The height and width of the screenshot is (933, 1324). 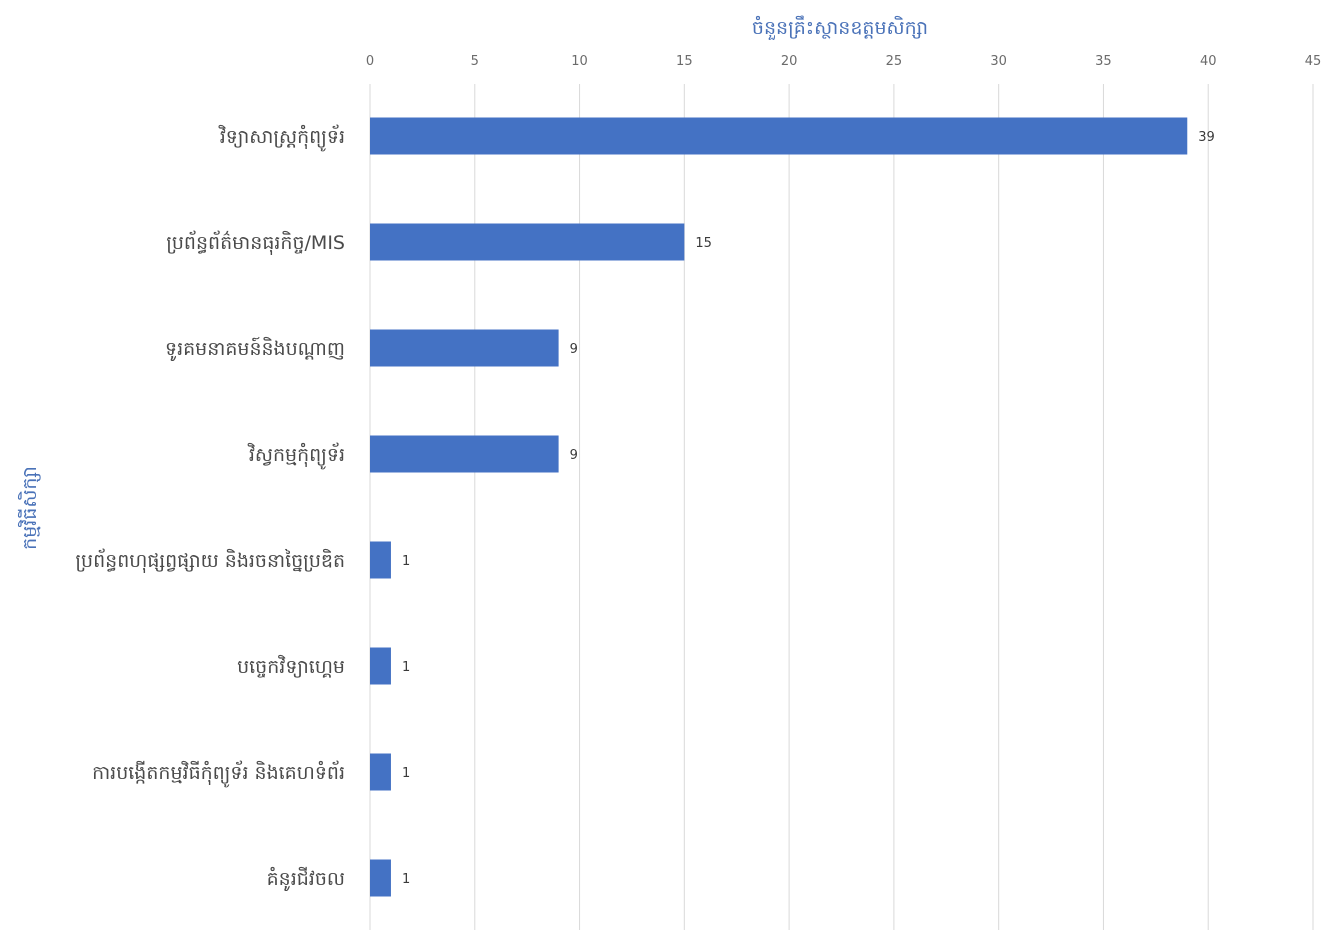 I want to click on x-tick-label: 20, so click(x=789, y=61).